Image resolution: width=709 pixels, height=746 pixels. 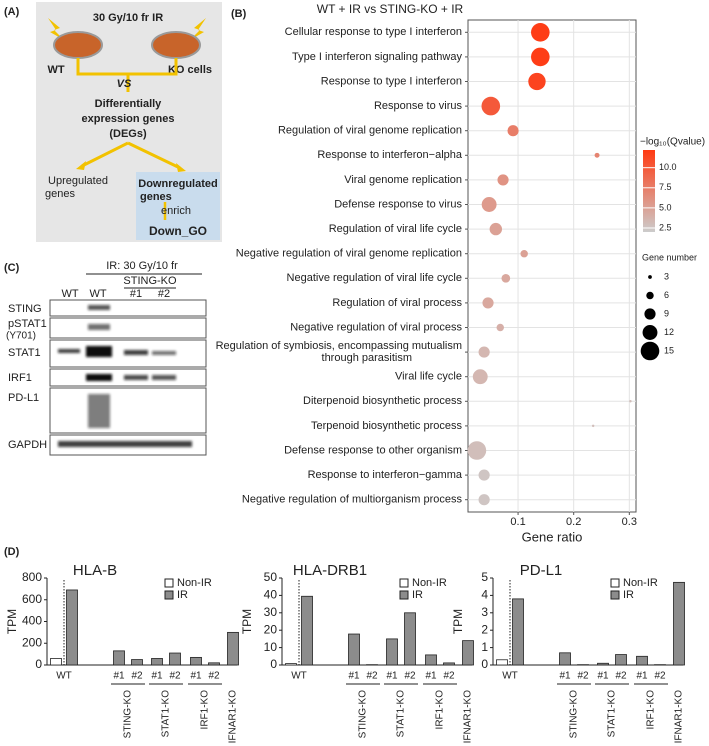 I want to click on panel-label: (D), so click(x=12, y=552).